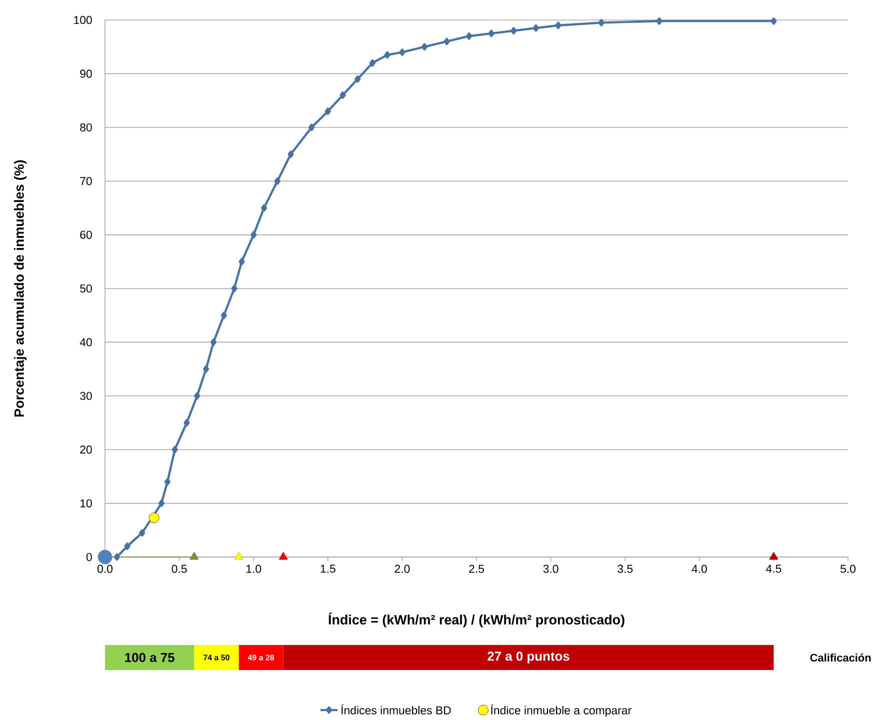 This screenshot has width=888, height=720. I want to click on y-tick-label: 0, so click(89, 557).